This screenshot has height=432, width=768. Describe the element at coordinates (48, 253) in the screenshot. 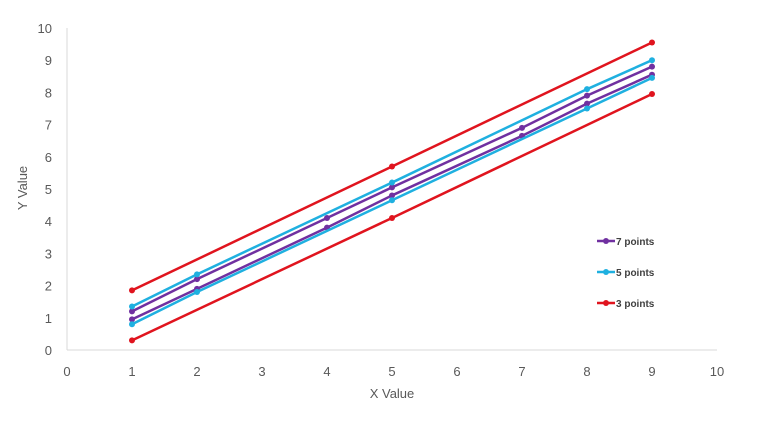

I see `y-tick-label: 3` at that location.